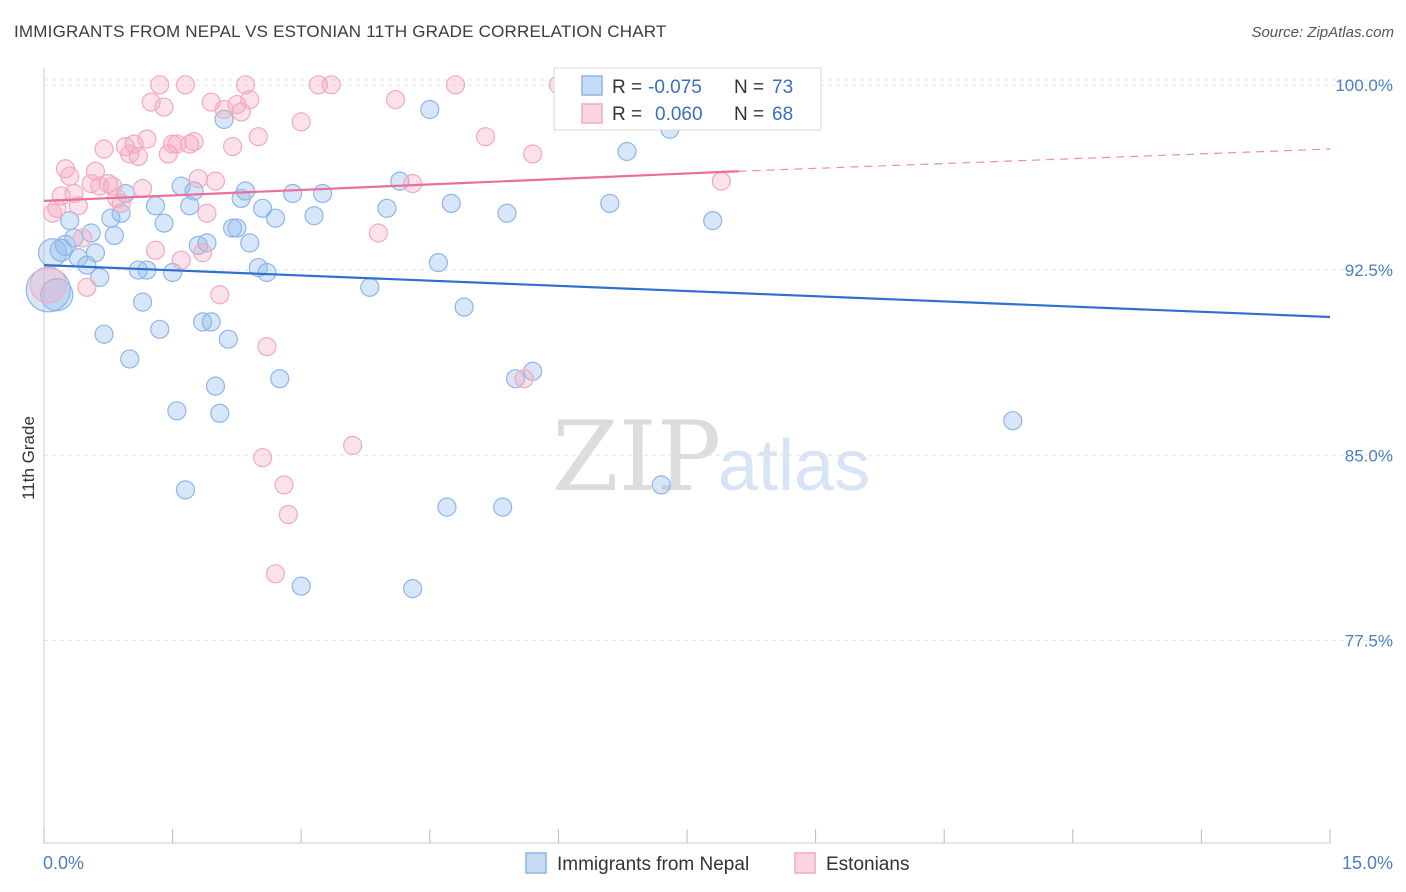  I want to click on watermark-zip: ZIP, so click(636, 457).